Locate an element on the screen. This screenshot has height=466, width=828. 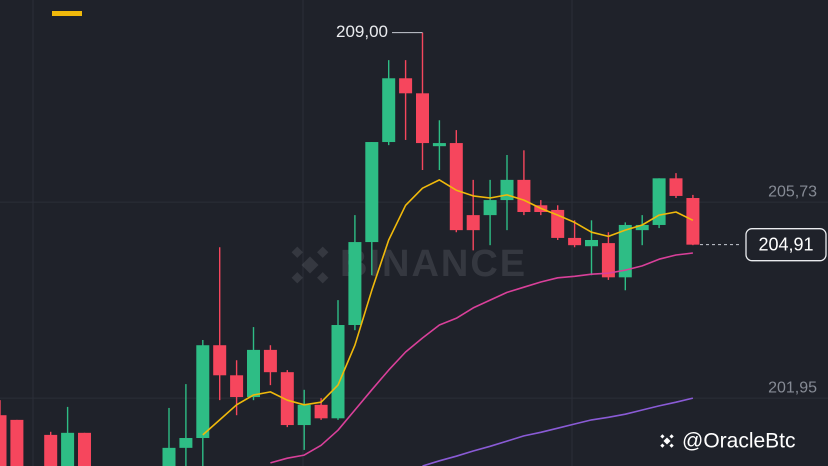
ma-line is located at coordinates (558, 431).